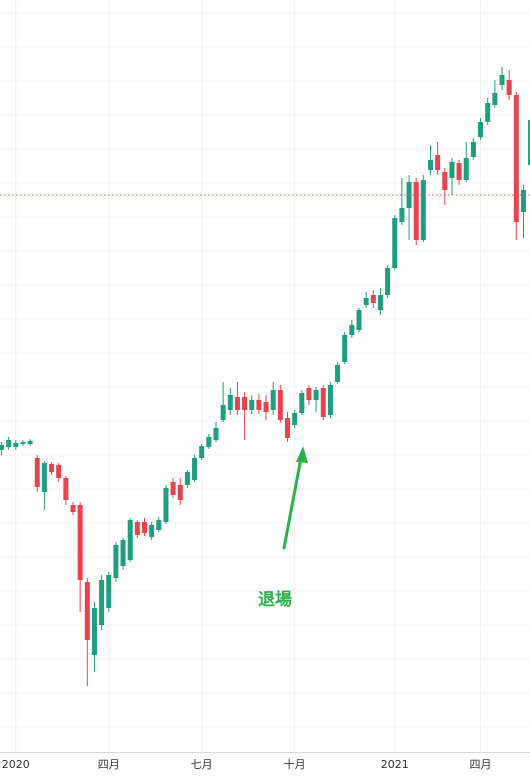  What do you see at coordinates (275, 600) in the screenshot?
I see `annotation-text: 退場` at bounding box center [275, 600].